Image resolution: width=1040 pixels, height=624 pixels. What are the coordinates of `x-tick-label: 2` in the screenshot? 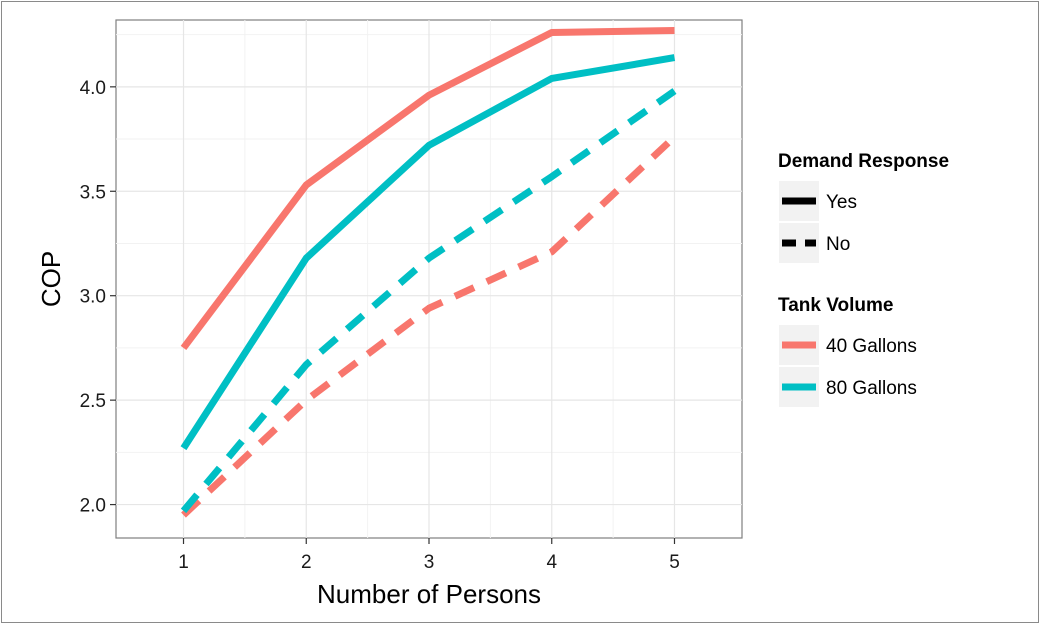 It's located at (306, 562).